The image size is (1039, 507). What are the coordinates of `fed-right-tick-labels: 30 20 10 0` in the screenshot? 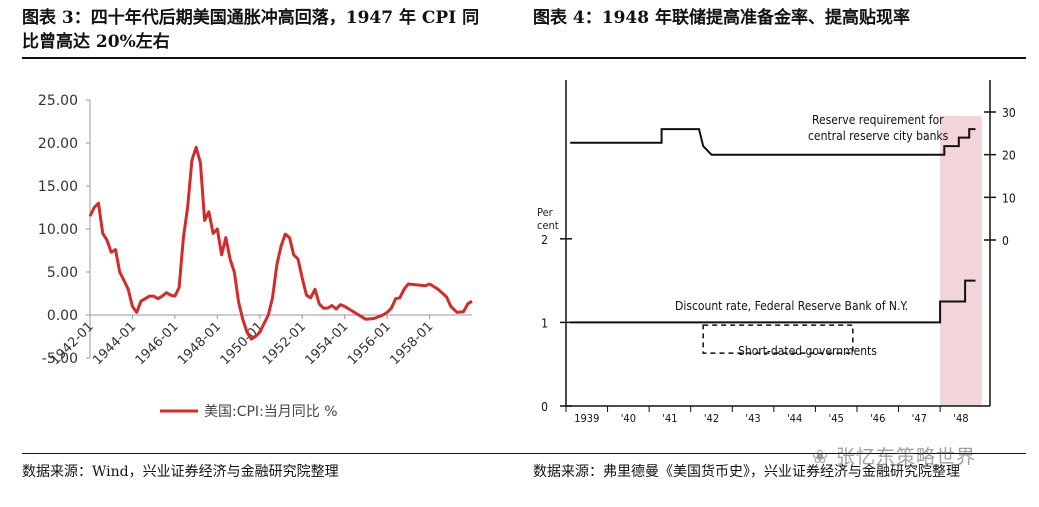 It's located at (1000, 177).